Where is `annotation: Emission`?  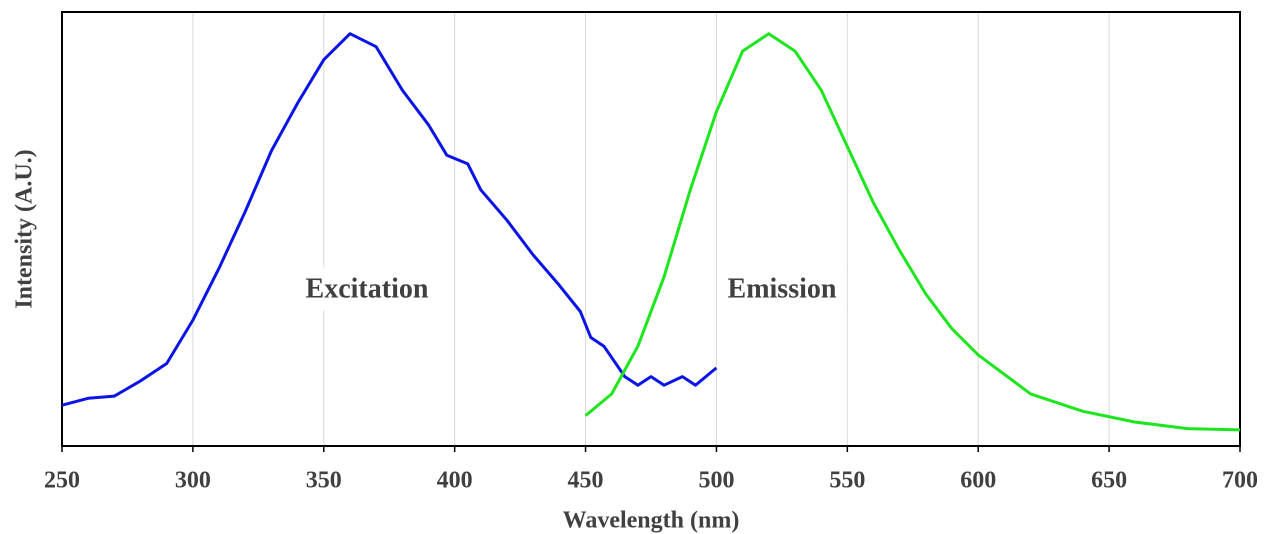 annotation: Emission is located at coordinates (782, 288).